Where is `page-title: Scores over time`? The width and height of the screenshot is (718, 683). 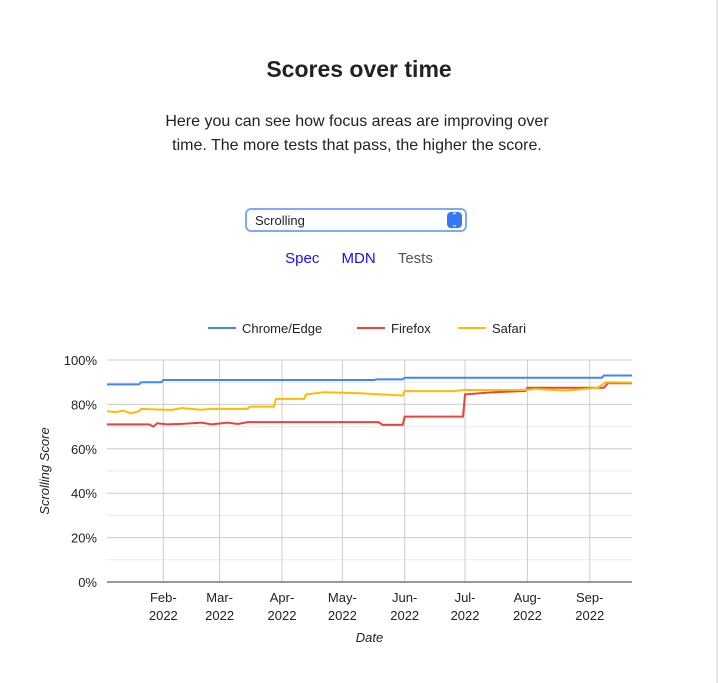 page-title: Scores over time is located at coordinates (359, 69).